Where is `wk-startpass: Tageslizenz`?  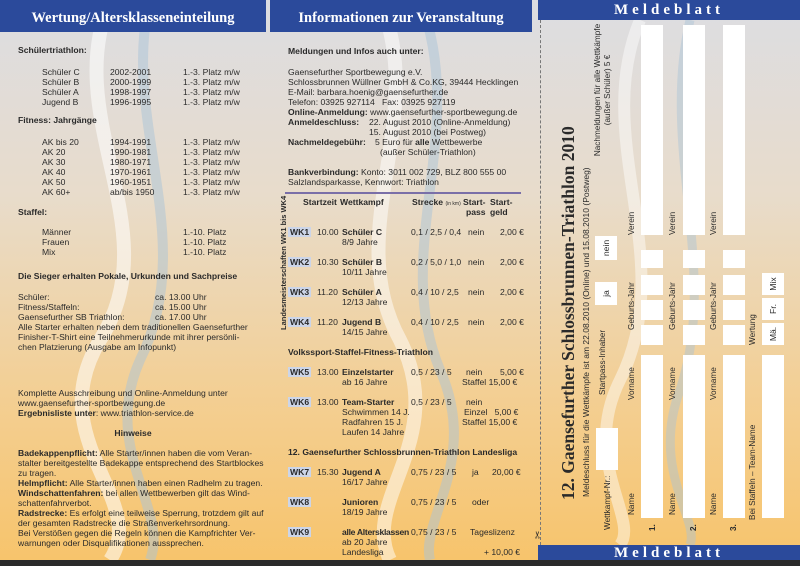
wk-startpass: Tageslizenz is located at coordinates (492, 532).